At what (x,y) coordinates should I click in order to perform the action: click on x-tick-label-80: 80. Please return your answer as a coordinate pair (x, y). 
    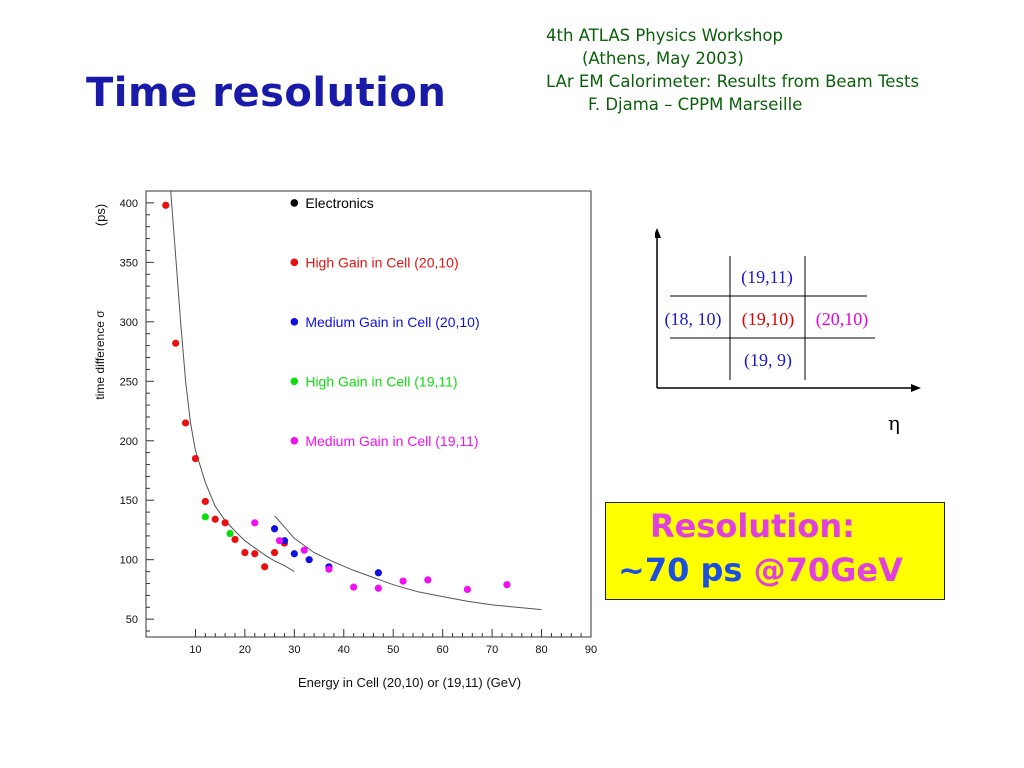
    Looking at the image, I should click on (541, 650).